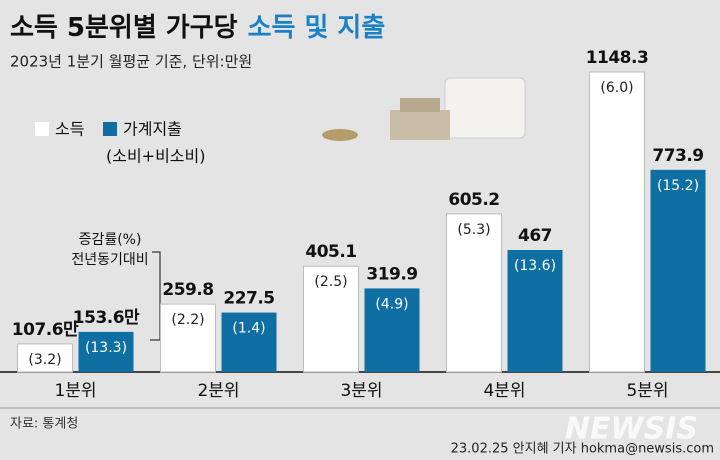  I want to click on subtitle: 2023년 1분기 월평균 기준, 단위:만원, so click(131, 62).